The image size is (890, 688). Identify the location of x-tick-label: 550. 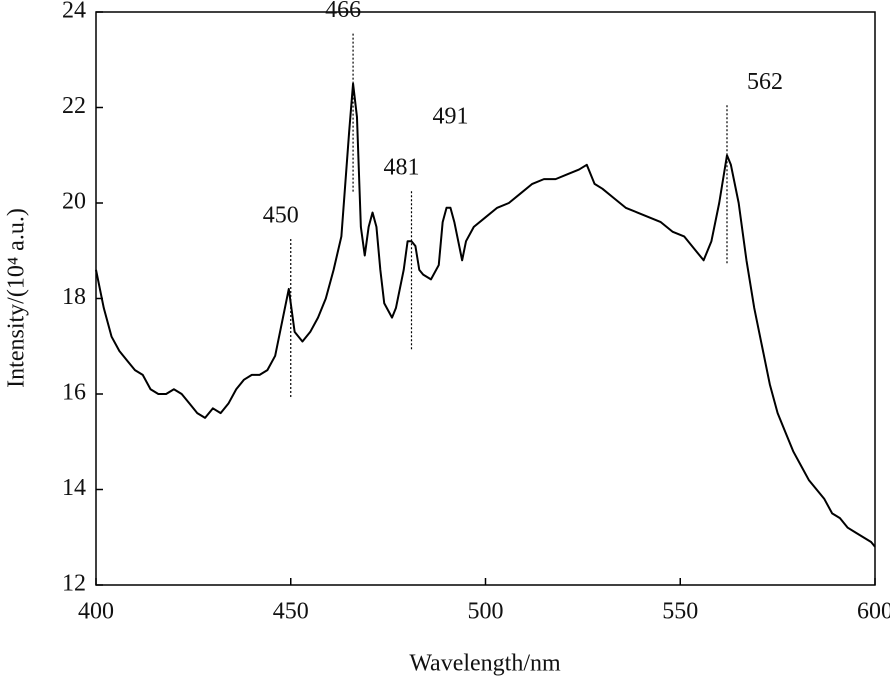
(680, 612).